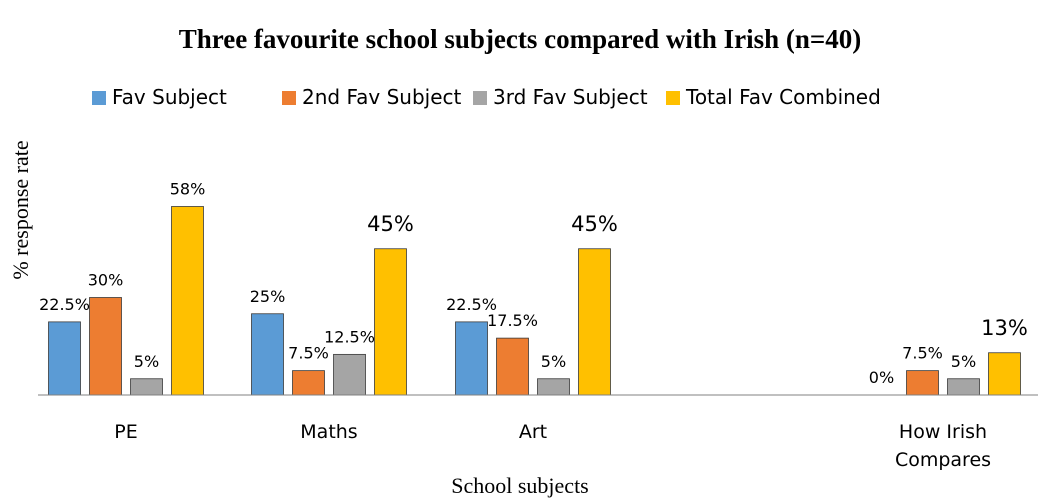 Image resolution: width=1040 pixels, height=502 pixels. I want to click on data-label-how-irish-compares-3rd-fav-subject: 5%, so click(963, 361).